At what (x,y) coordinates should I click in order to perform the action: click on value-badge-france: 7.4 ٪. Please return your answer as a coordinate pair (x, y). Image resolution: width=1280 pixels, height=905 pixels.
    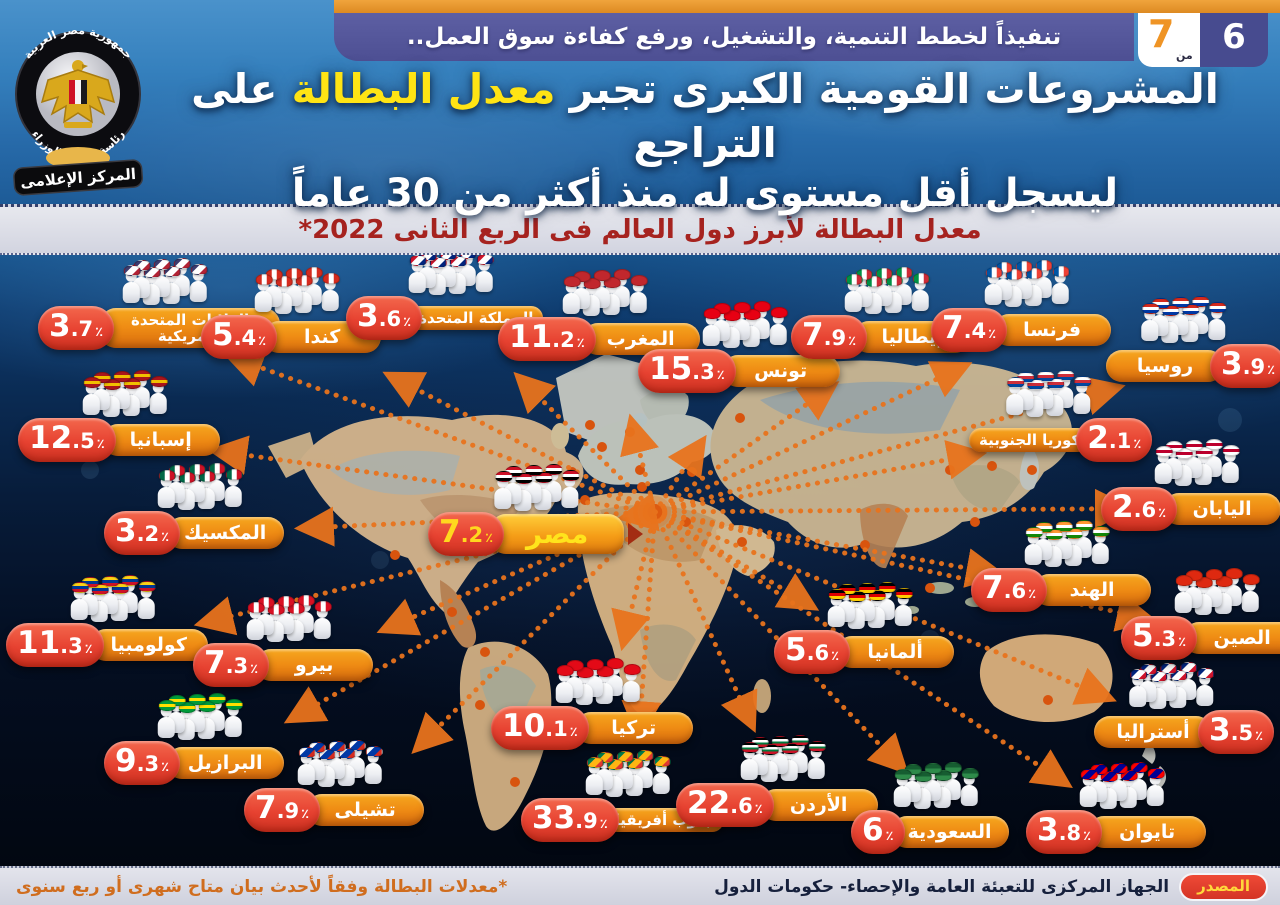
    Looking at the image, I should click on (969, 330).